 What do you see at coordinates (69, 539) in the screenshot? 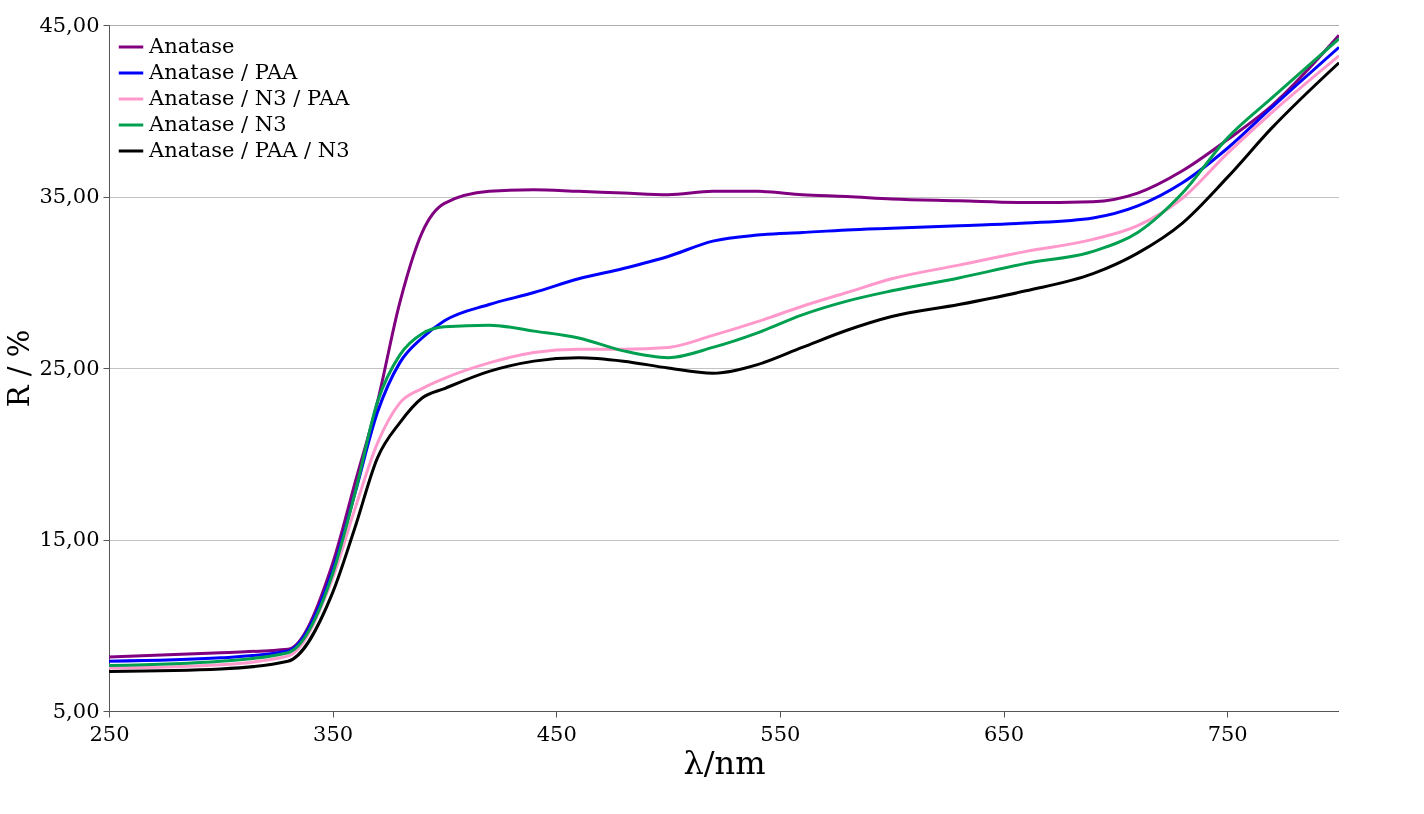
I see `y-tick-label: 15,00` at bounding box center [69, 539].